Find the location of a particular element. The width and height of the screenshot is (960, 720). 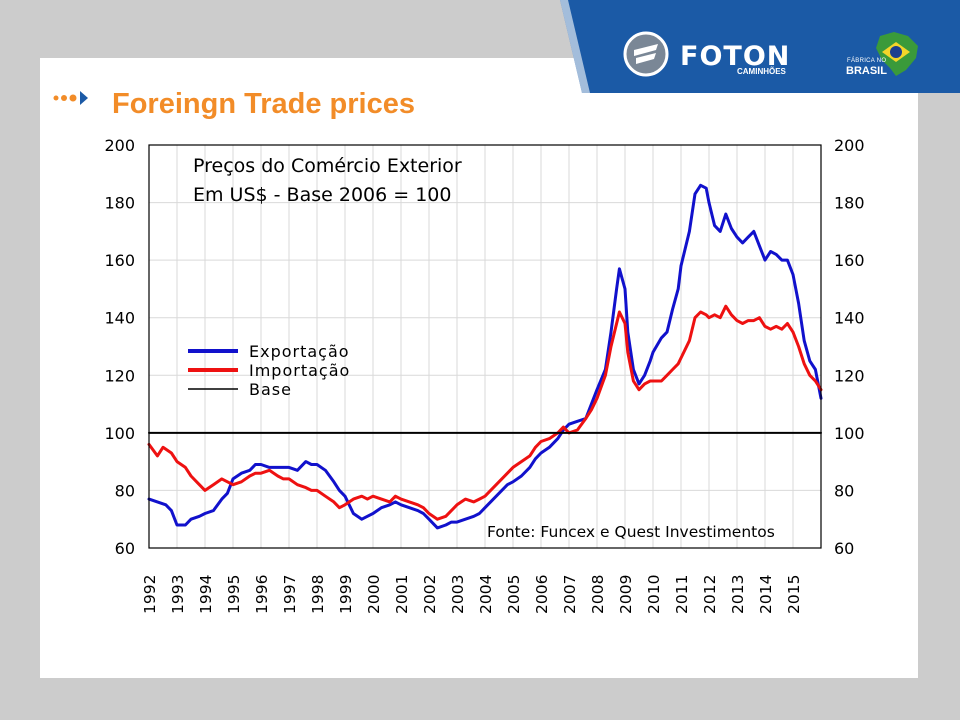

x-tick-label: 2012 is located at coordinates (710, 594).